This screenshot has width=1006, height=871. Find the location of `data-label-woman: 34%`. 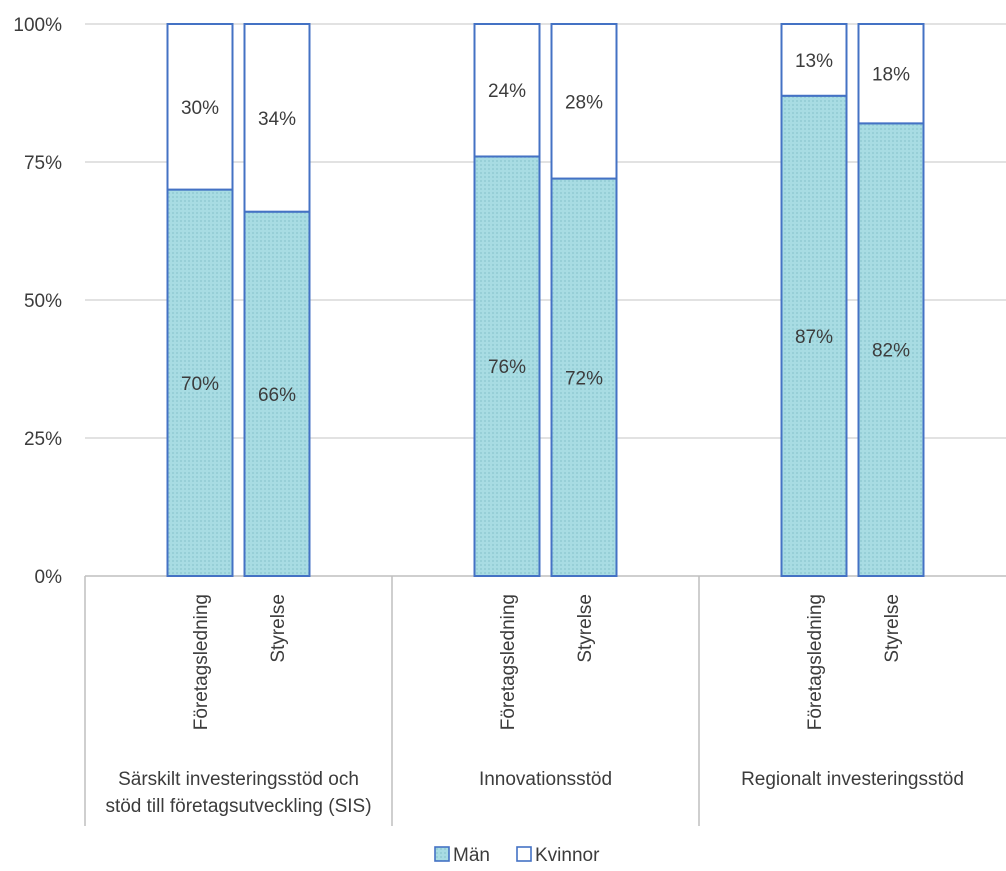

data-label-woman: 34% is located at coordinates (277, 119).